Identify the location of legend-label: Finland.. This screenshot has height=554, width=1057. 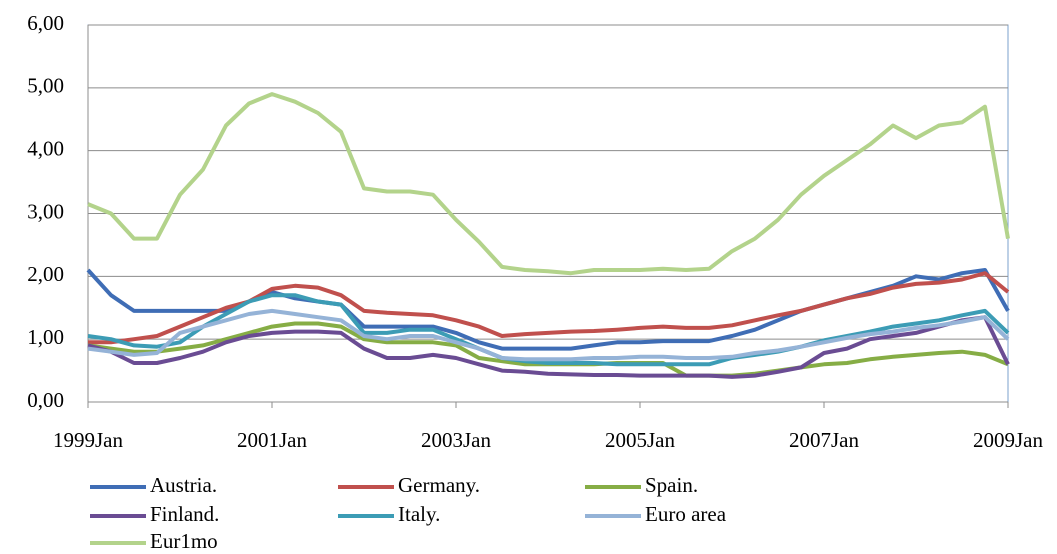
(184, 514).